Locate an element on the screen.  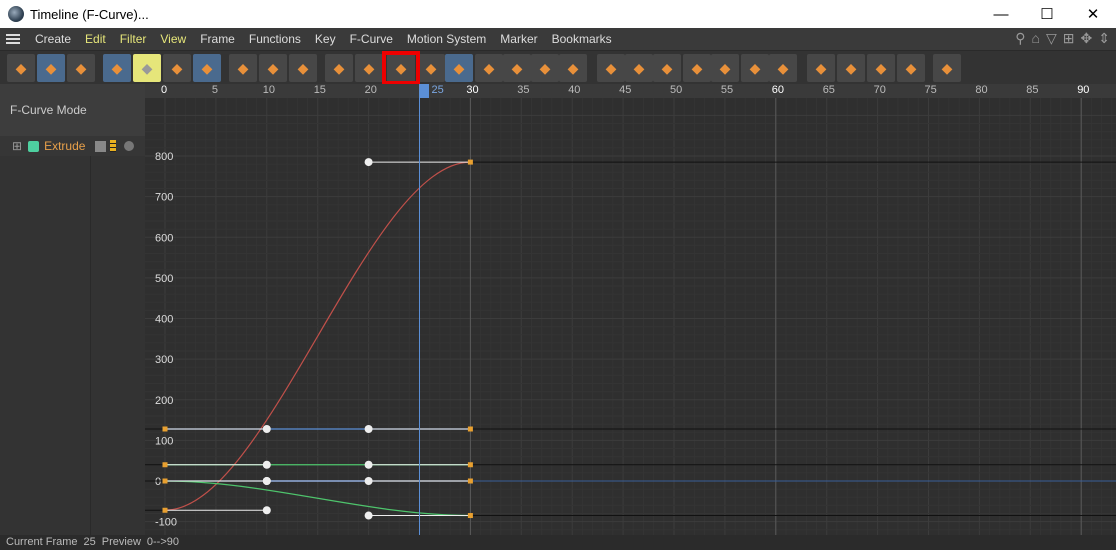
zero-angle-button: ◆ is located at coordinates (611, 68).